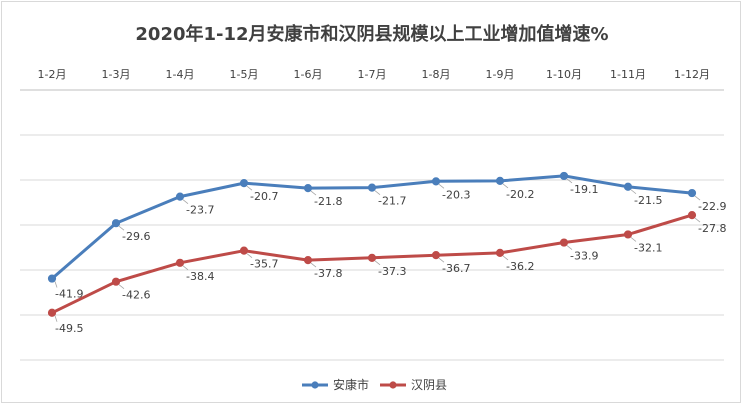 The width and height of the screenshot is (744, 406). Describe the element at coordinates (200, 210) in the screenshot. I see `data-label: -23.7` at that location.